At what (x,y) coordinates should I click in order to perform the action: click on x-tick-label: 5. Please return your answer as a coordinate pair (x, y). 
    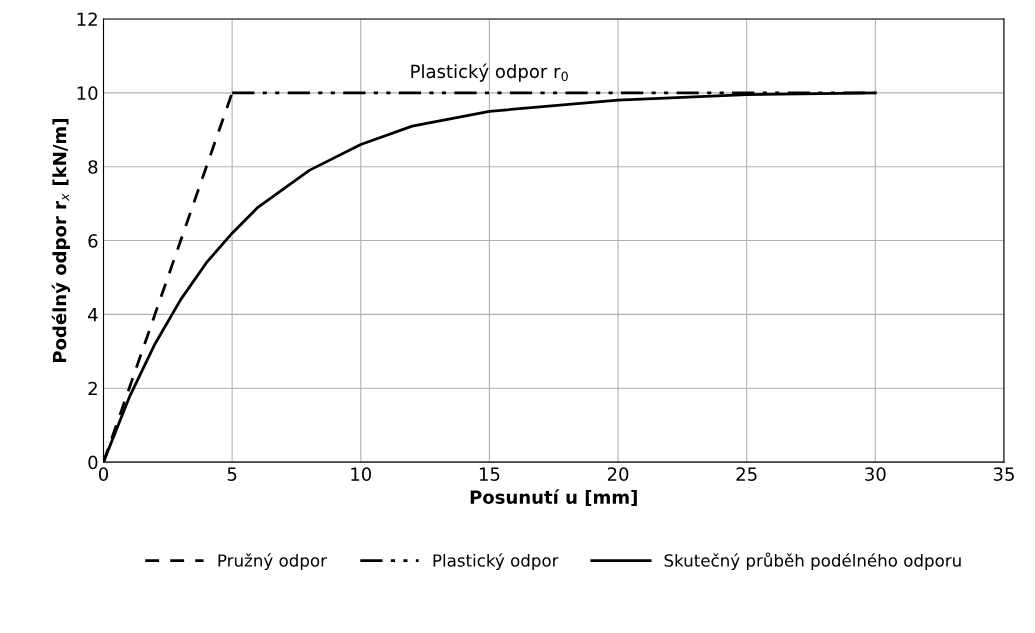
    Looking at the image, I should click on (232, 474).